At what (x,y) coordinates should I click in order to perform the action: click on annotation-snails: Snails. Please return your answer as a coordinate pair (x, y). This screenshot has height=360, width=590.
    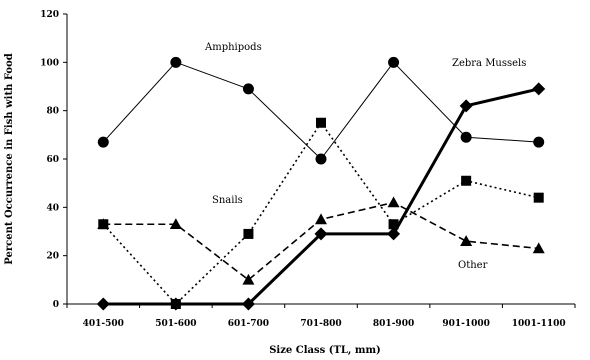
    Looking at the image, I should click on (227, 200).